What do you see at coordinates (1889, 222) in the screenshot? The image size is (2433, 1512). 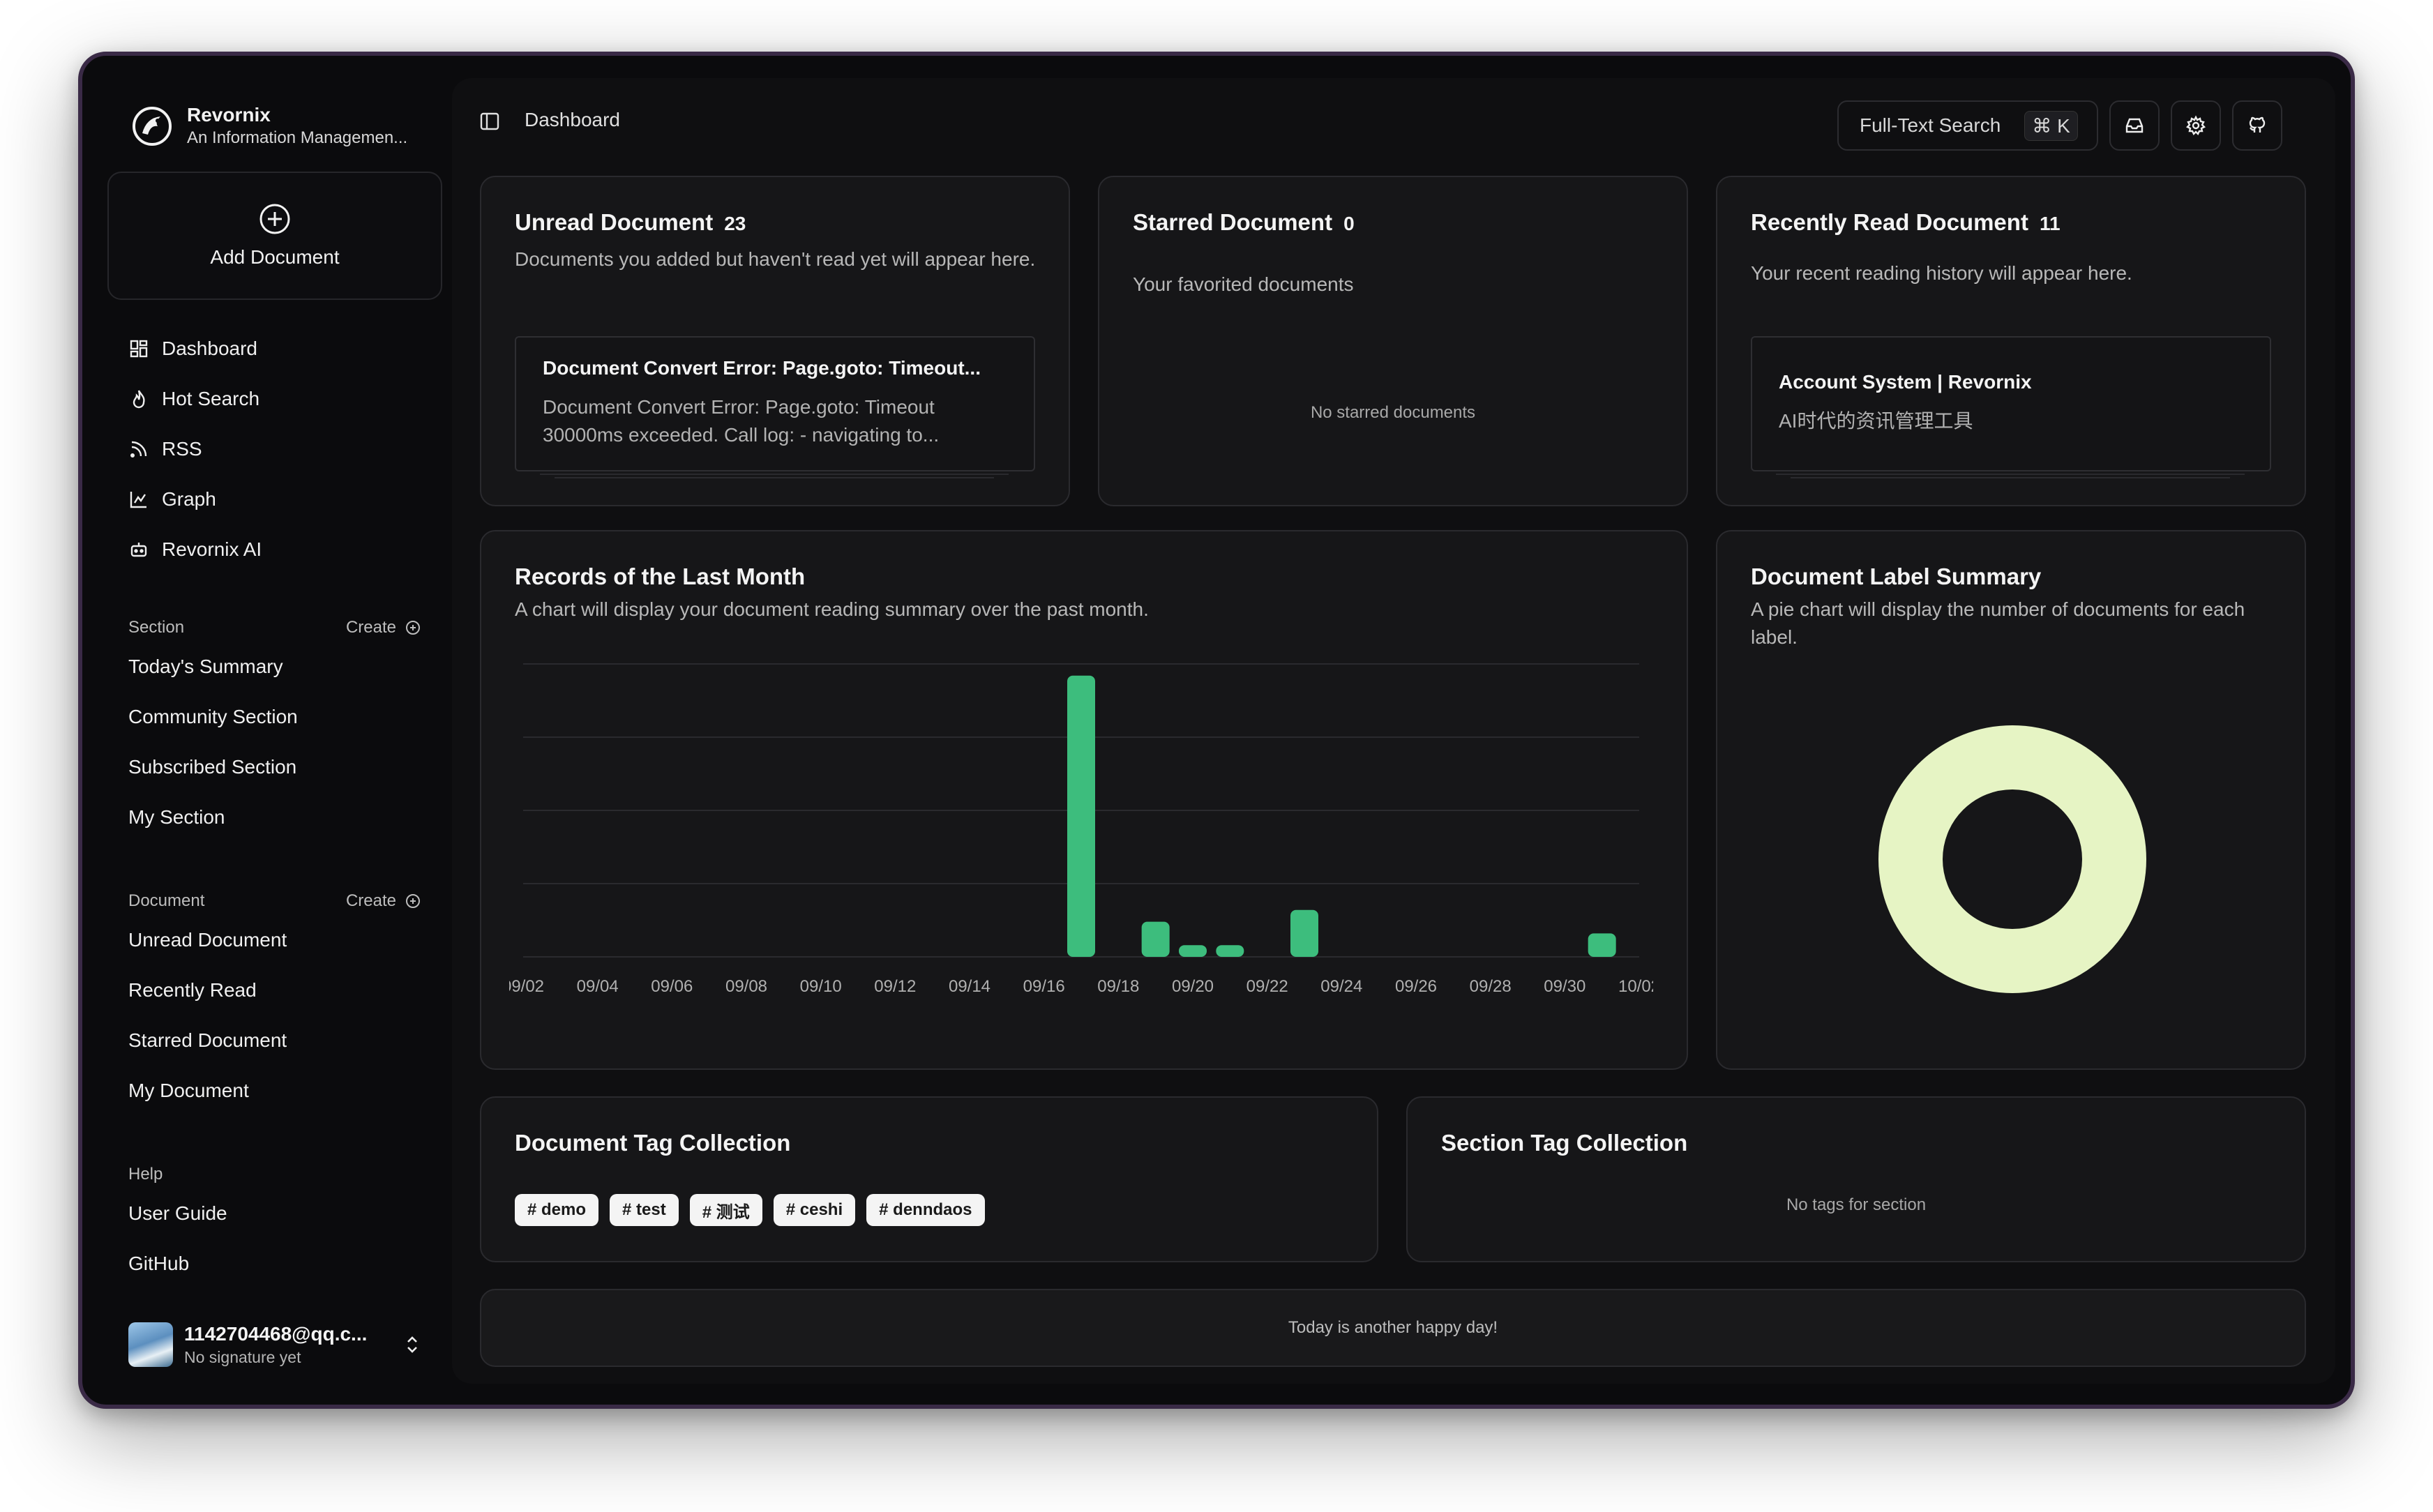 I see `recent-title: Recently Read Document` at bounding box center [1889, 222].